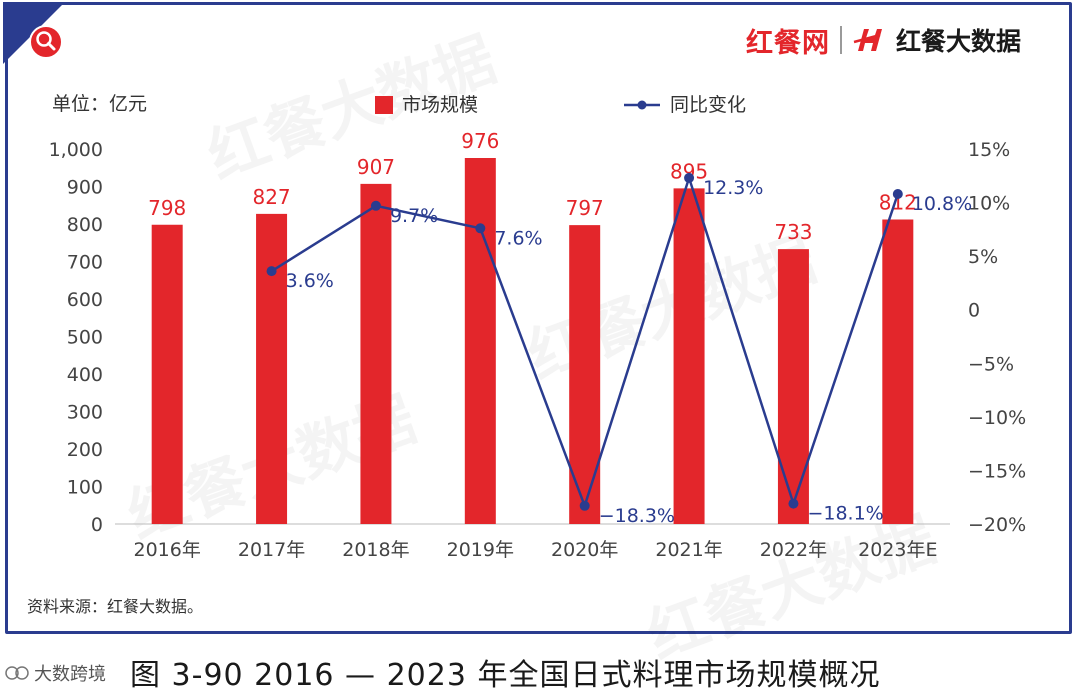  What do you see at coordinates (85, 188) in the screenshot?
I see `y-tick-label: 900` at bounding box center [85, 188].